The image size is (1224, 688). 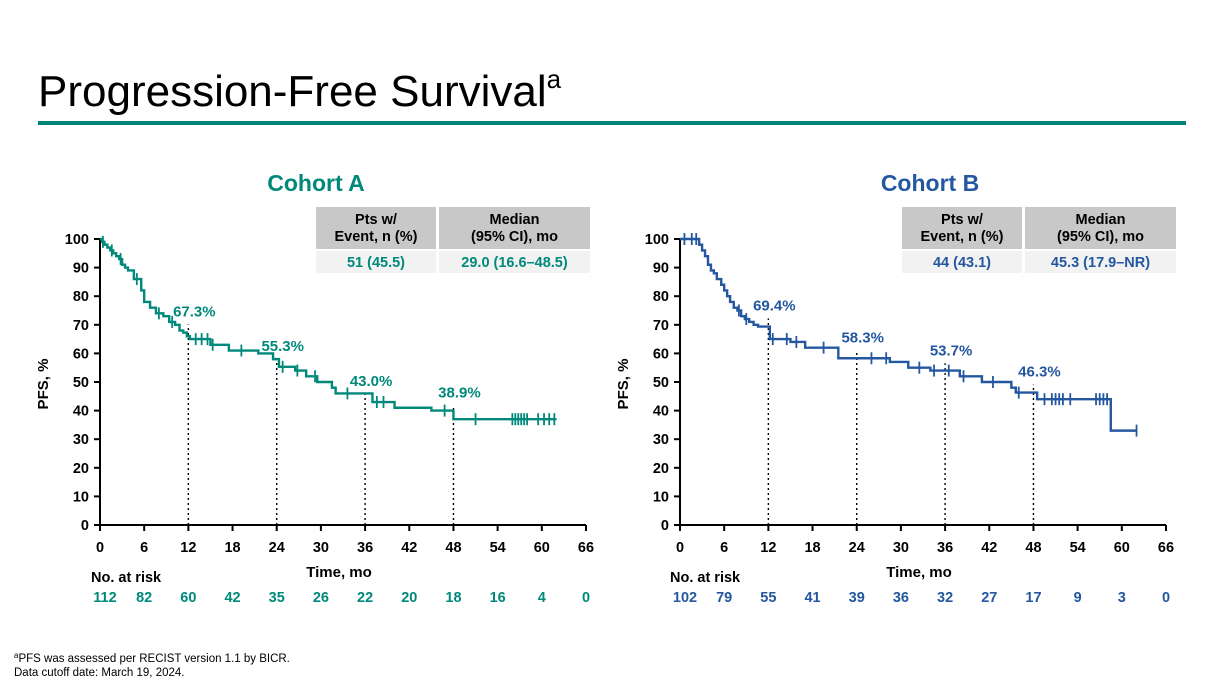 What do you see at coordinates (99, 673) in the screenshot?
I see `footnote-cutoff: Data cutoff date: March 19, 2024.` at bounding box center [99, 673].